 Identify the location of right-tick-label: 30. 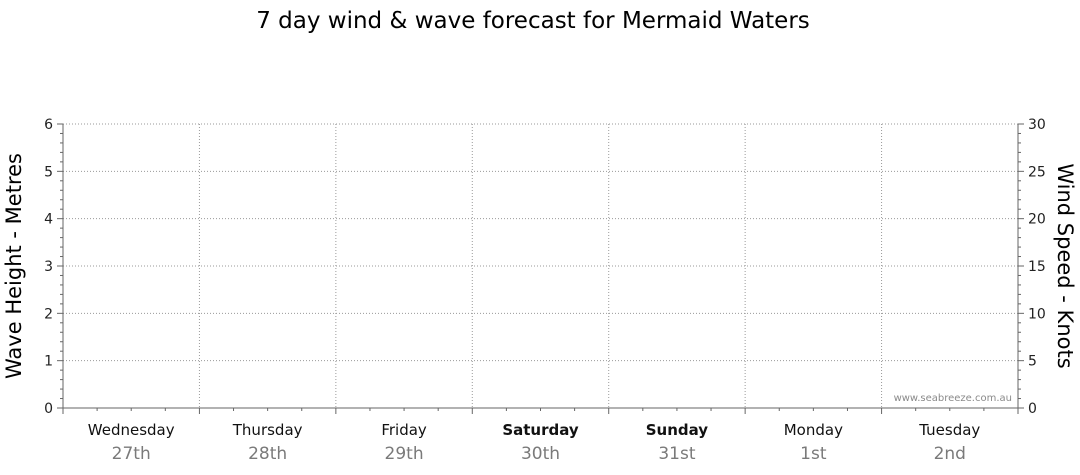
(1037, 125).